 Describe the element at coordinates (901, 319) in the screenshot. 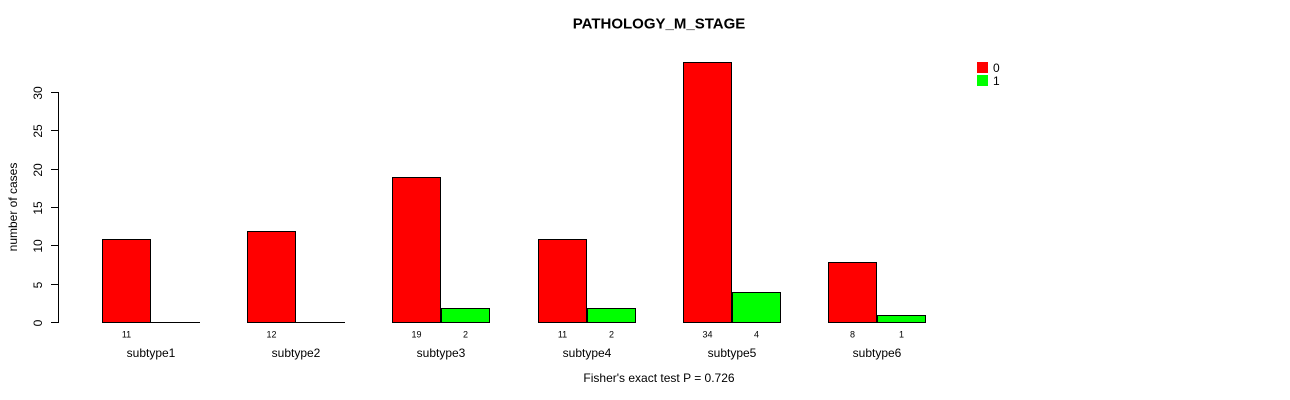

I see `bar-1-subtype6` at that location.